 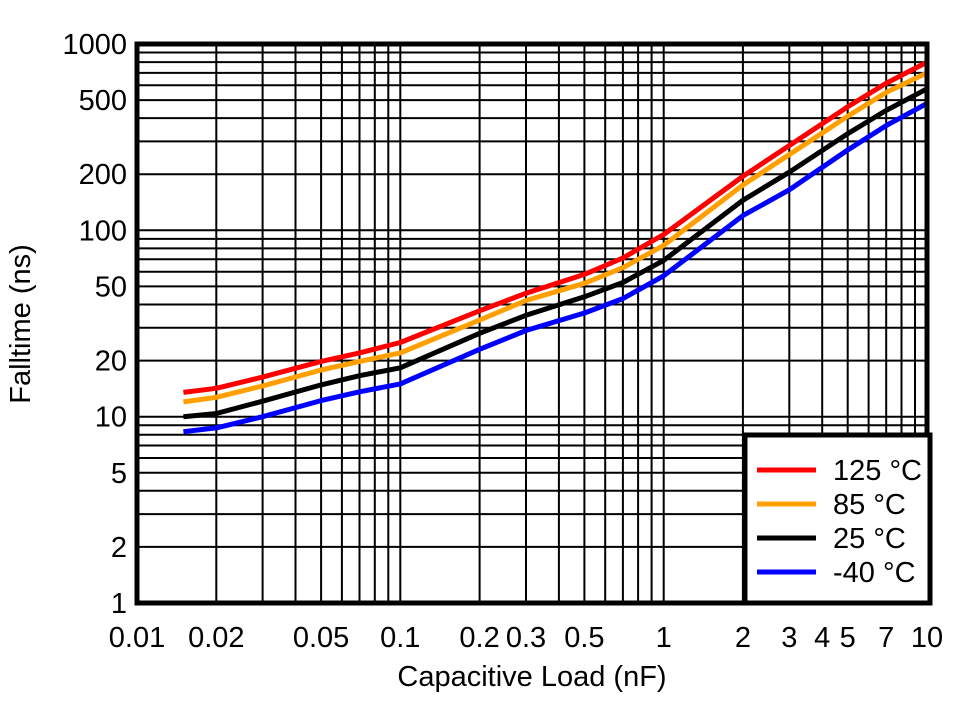 I want to click on x-axis-title: Capacitive Load (nF), so click(x=531, y=677).